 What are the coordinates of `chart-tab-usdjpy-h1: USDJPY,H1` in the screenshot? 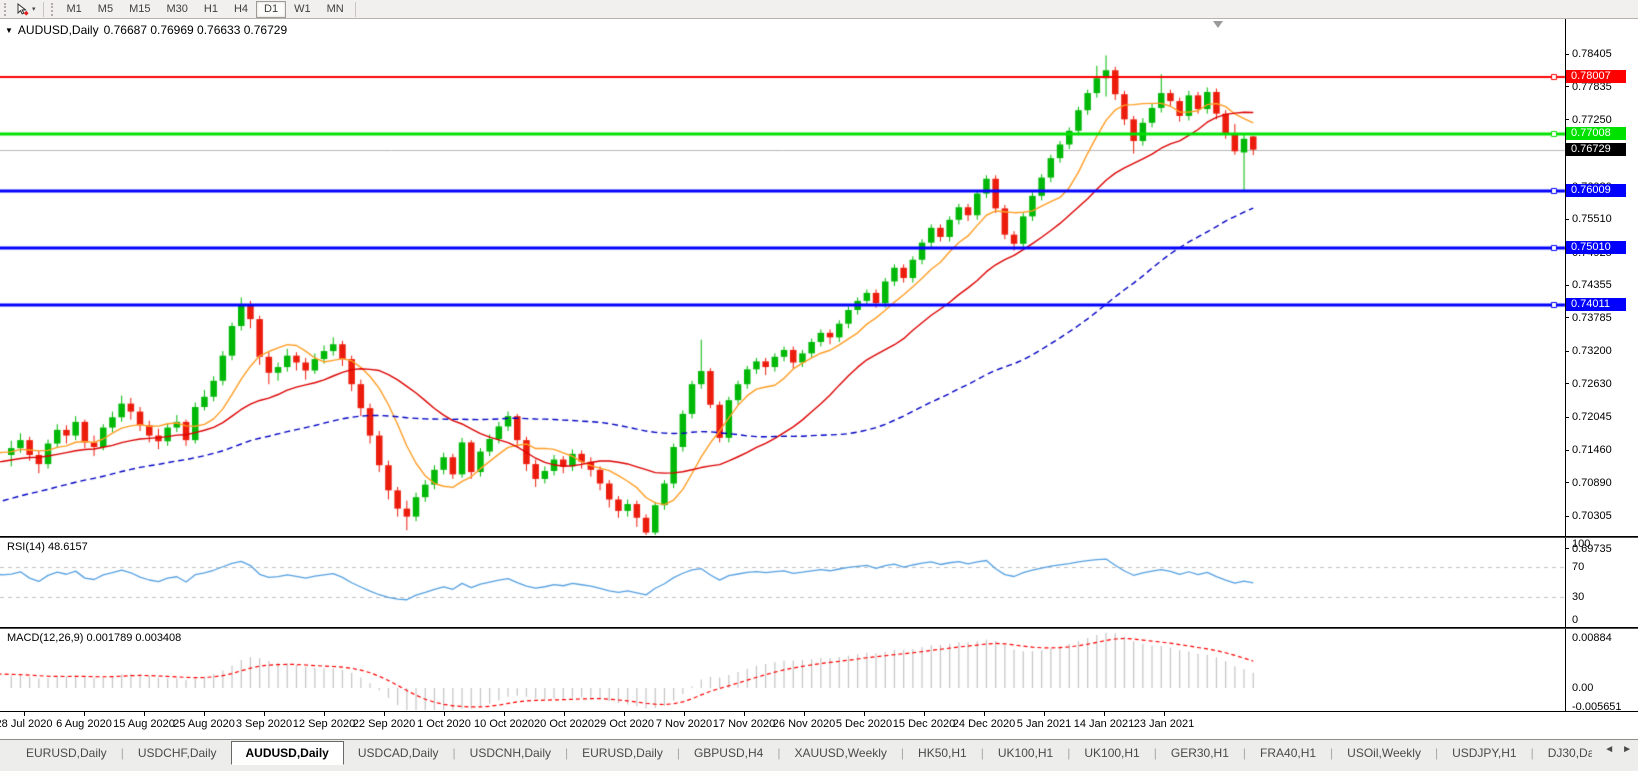 It's located at (1484, 753).